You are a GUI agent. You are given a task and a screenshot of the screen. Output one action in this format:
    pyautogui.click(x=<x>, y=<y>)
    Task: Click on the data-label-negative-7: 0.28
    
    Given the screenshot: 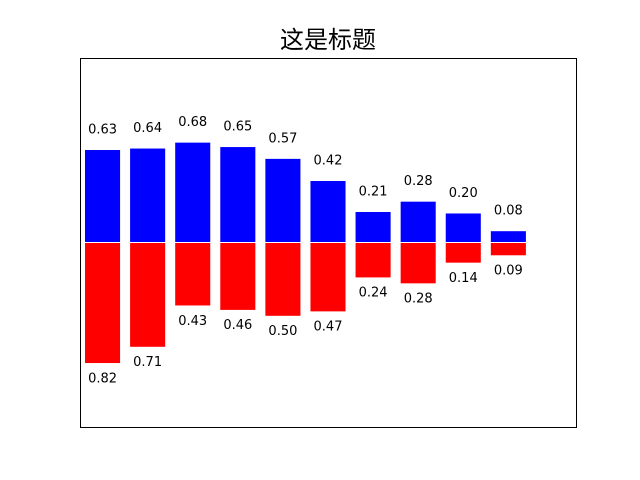 What is the action you would take?
    pyautogui.click(x=418, y=299)
    